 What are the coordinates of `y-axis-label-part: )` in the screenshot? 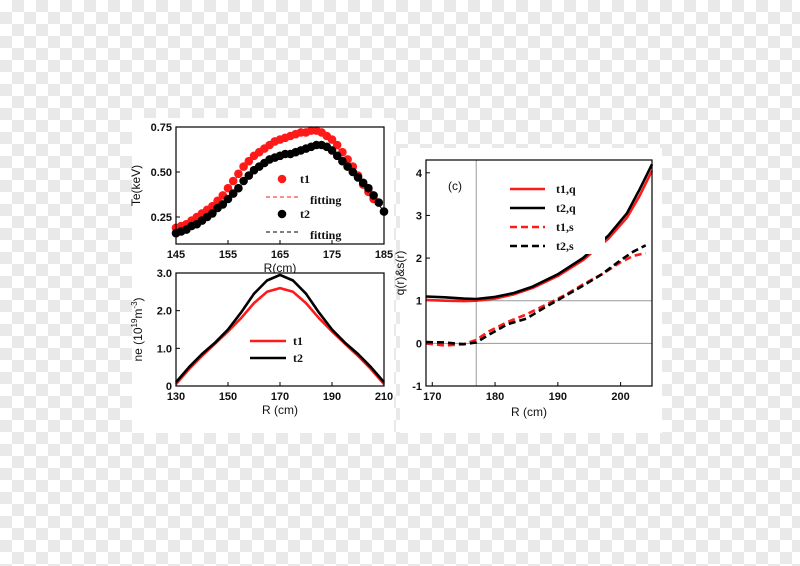 It's located at (138, 299).